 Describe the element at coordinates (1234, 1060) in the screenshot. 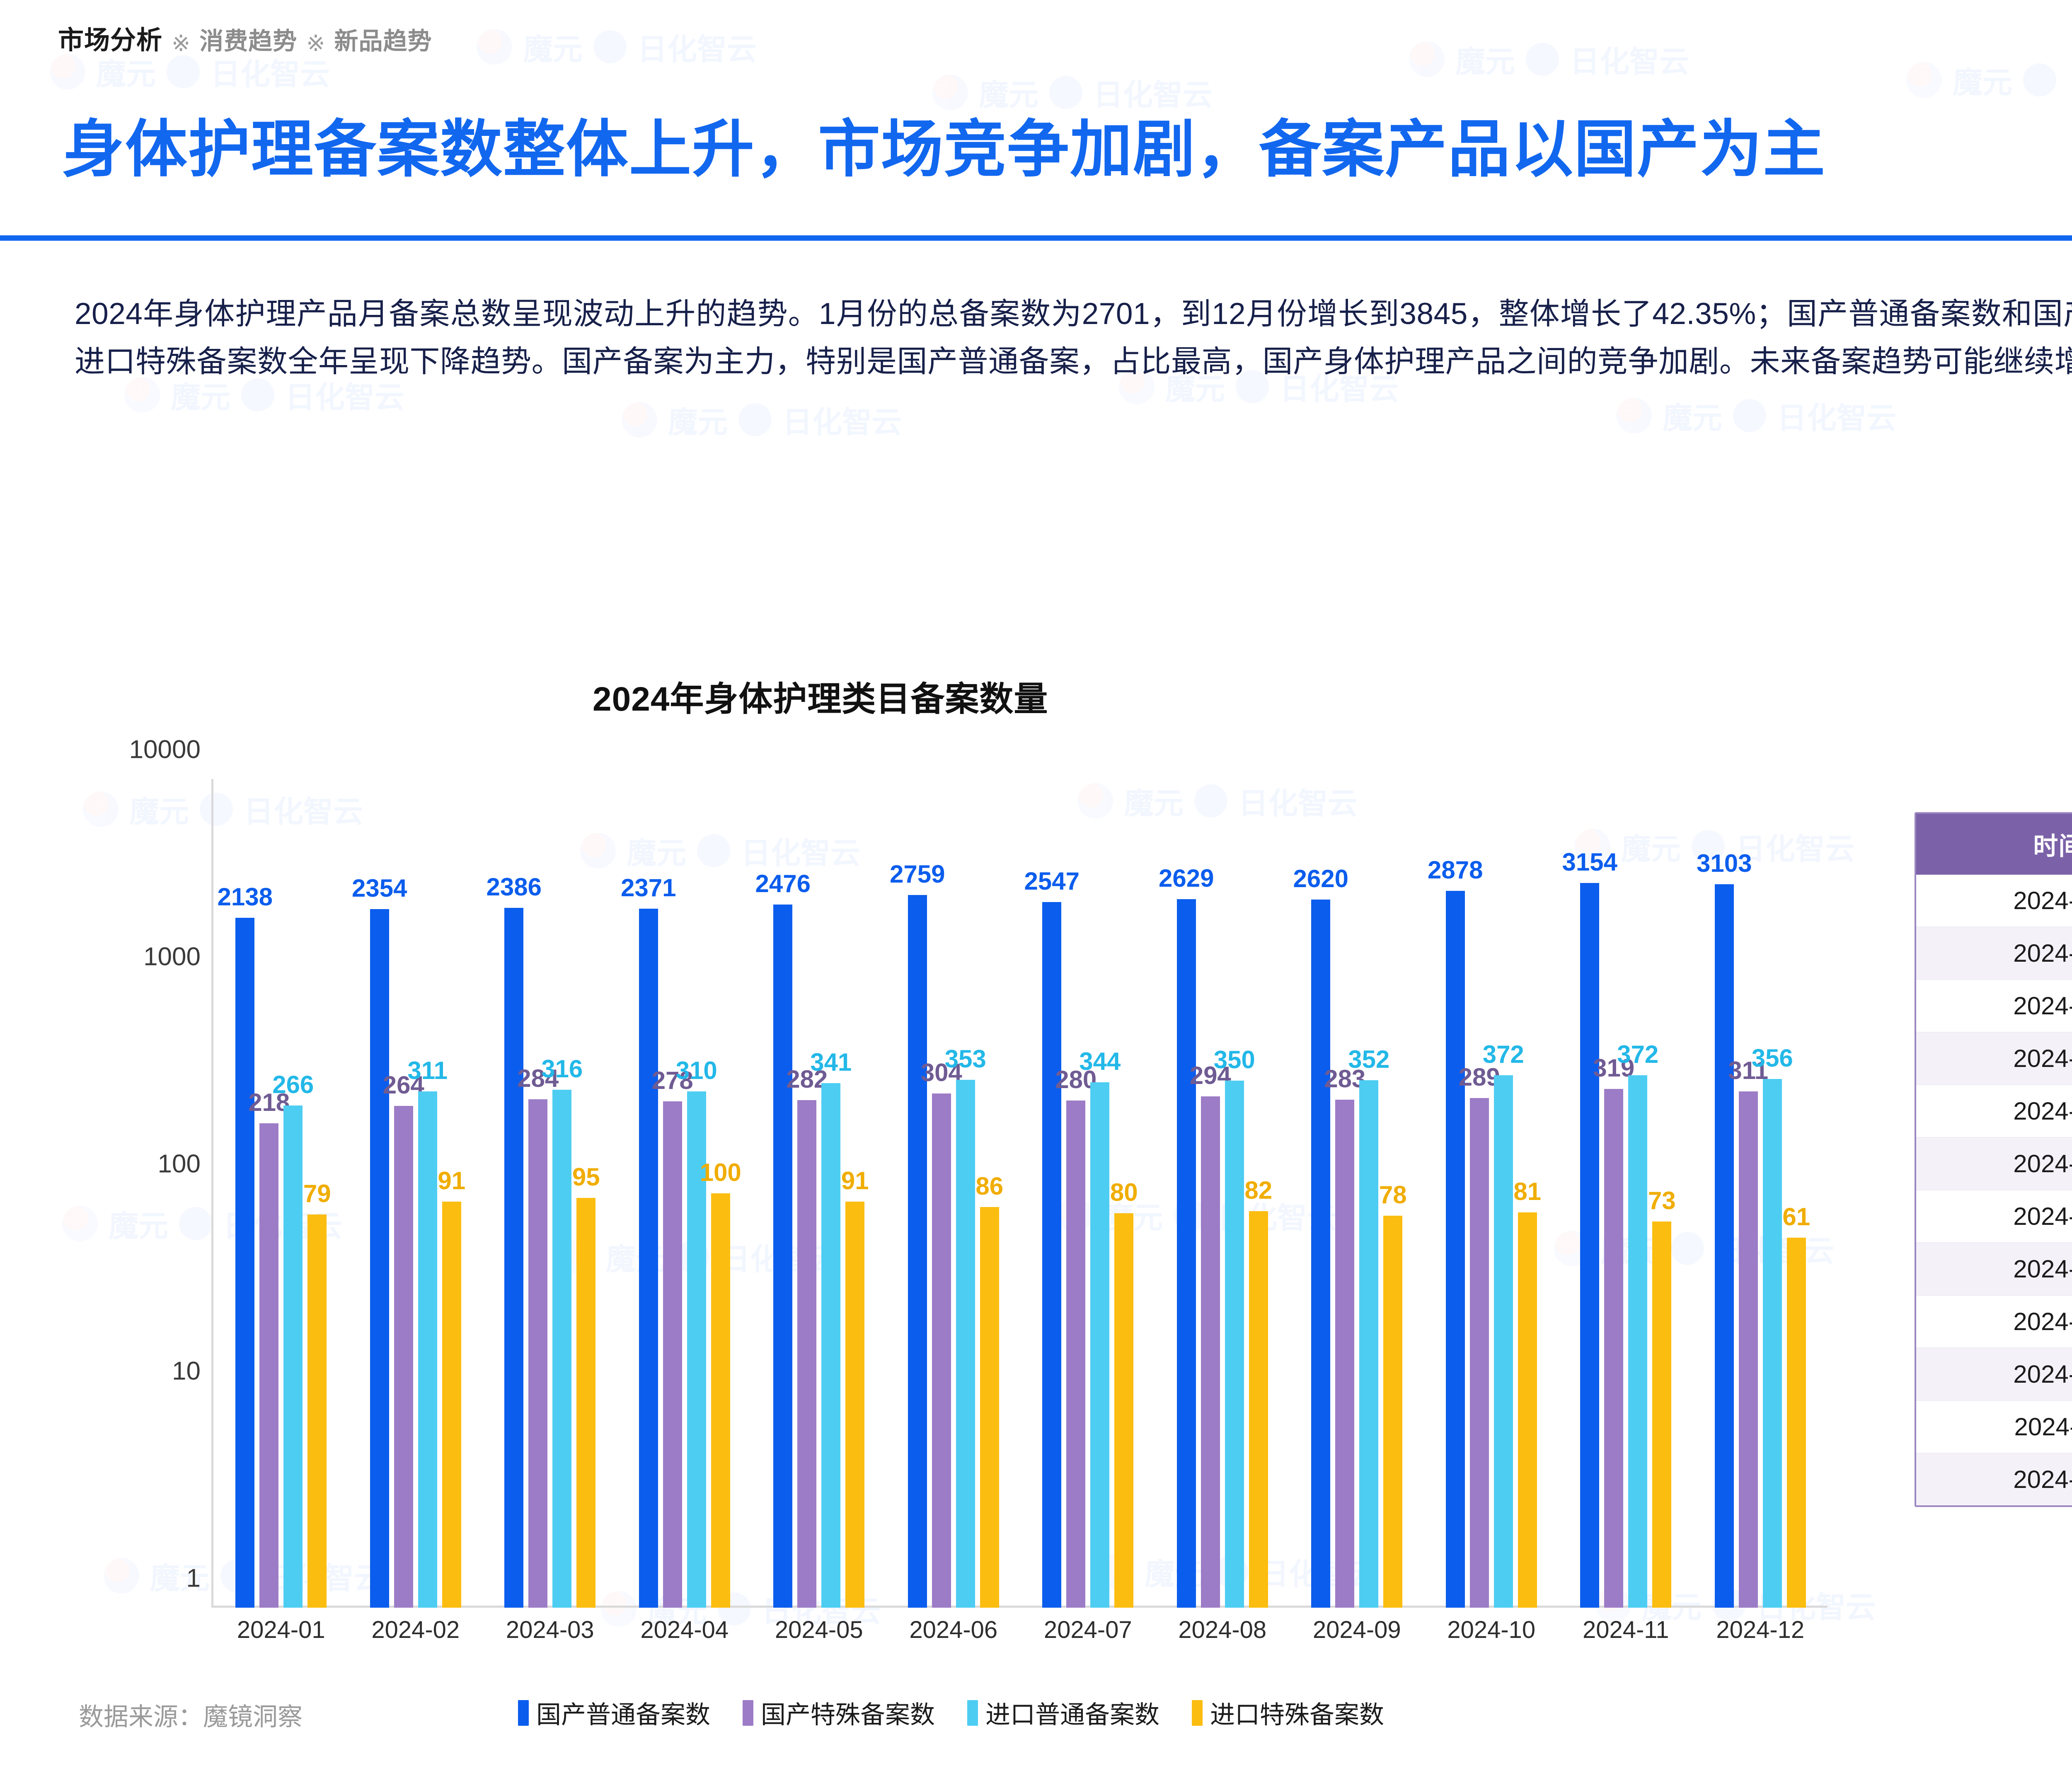

I see `bar-value-label: 350` at that location.